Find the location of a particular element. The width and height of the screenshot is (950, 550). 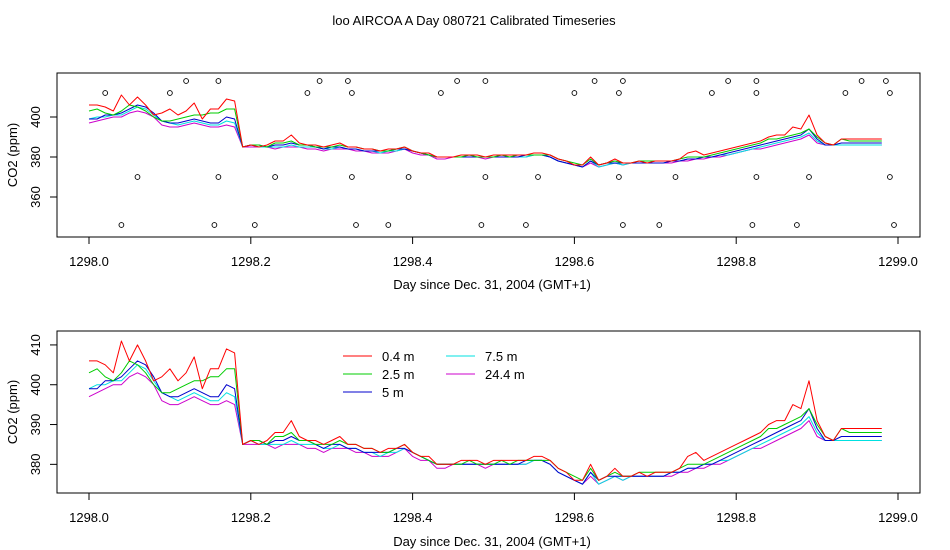

top-y-axis-label: CO2 (ppm) is located at coordinates (12, 155).